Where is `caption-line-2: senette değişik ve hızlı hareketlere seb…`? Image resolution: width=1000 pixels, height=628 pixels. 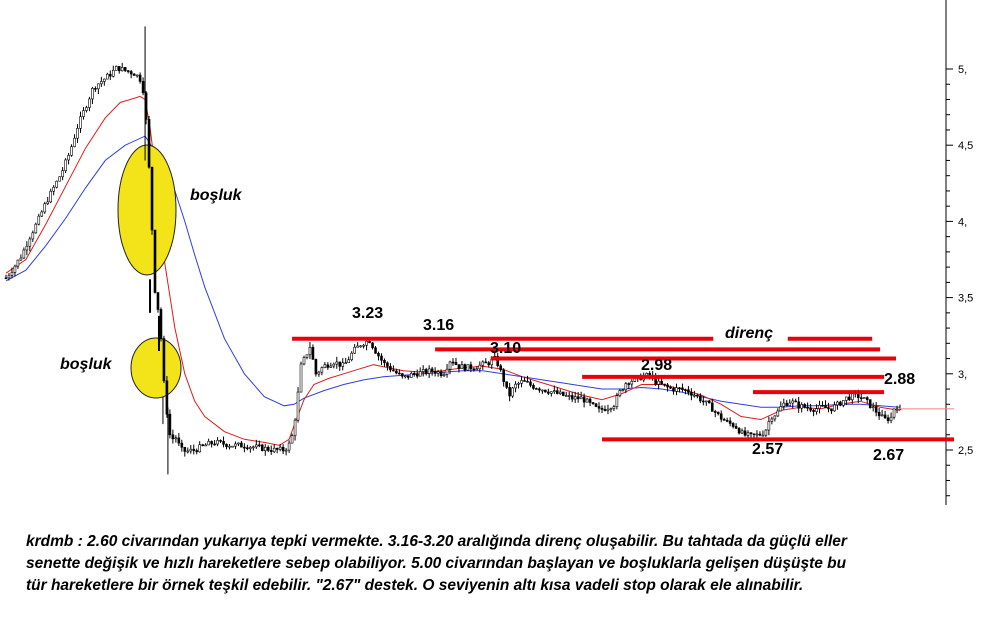 caption-line-2: senette değişik ve hızlı hareketlere seb… is located at coordinates (436, 563).